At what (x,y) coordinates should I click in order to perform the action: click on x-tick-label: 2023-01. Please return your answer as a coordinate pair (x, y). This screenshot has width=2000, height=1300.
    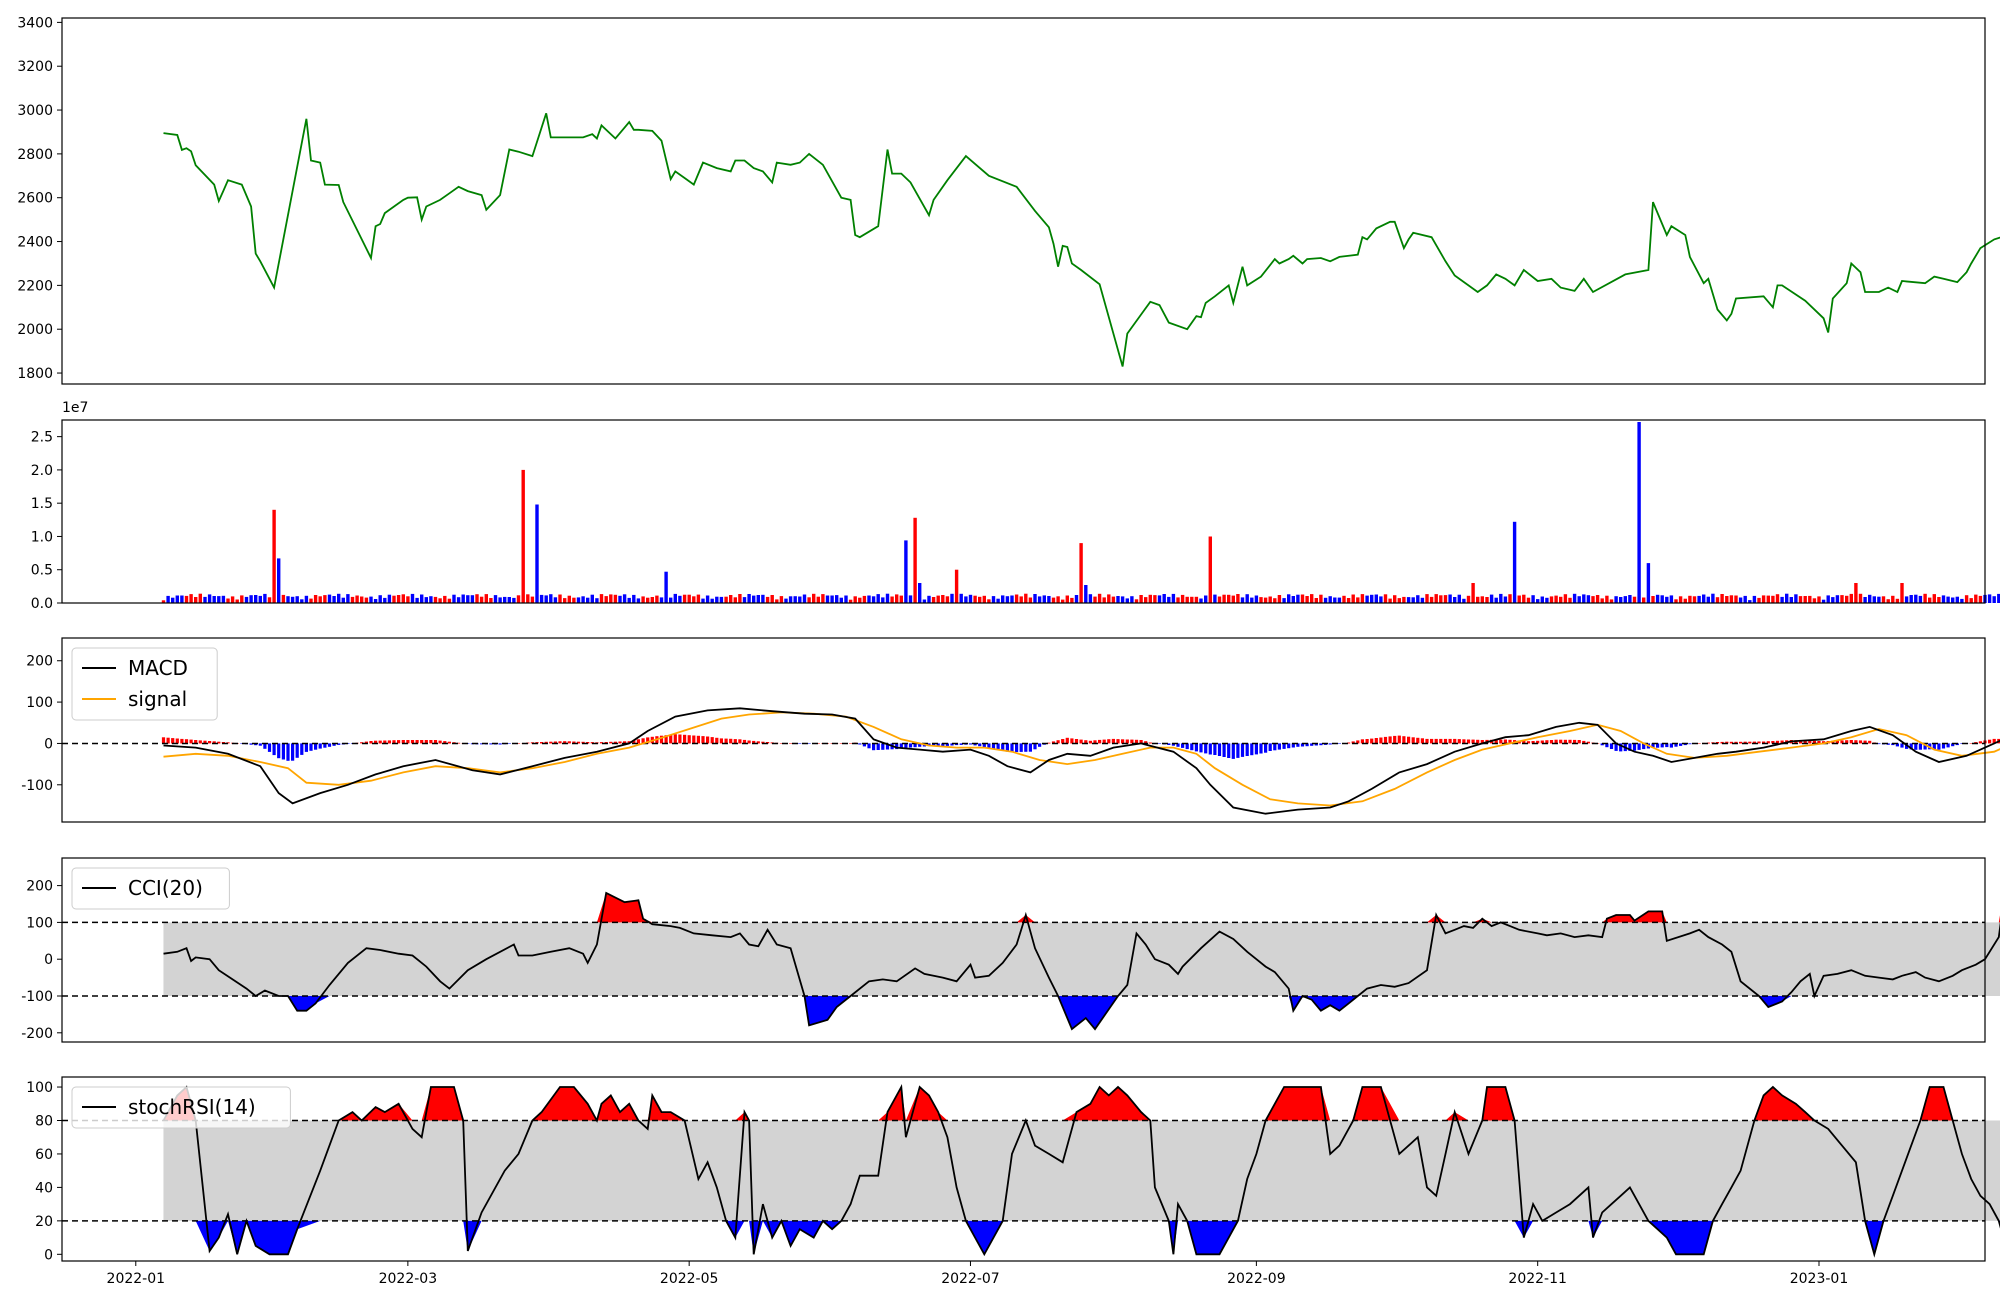
    Looking at the image, I should click on (1819, 1279).